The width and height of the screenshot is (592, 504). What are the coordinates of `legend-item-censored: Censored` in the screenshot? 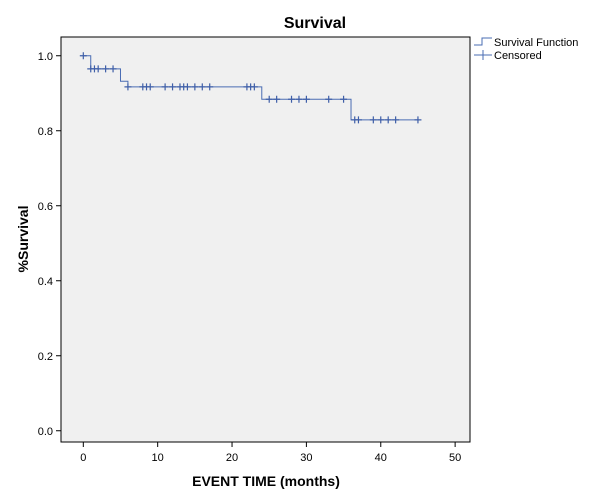 It's located at (508, 56).